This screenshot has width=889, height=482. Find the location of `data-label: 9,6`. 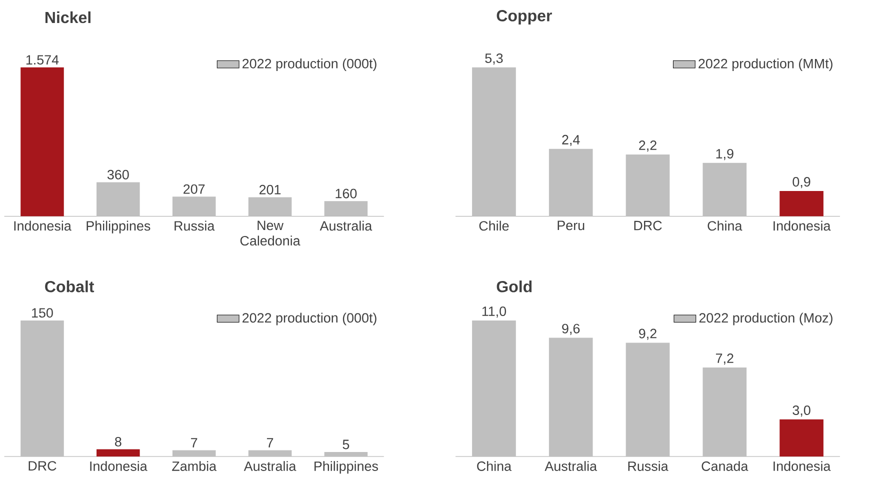

data-label: 9,6 is located at coordinates (571, 330).